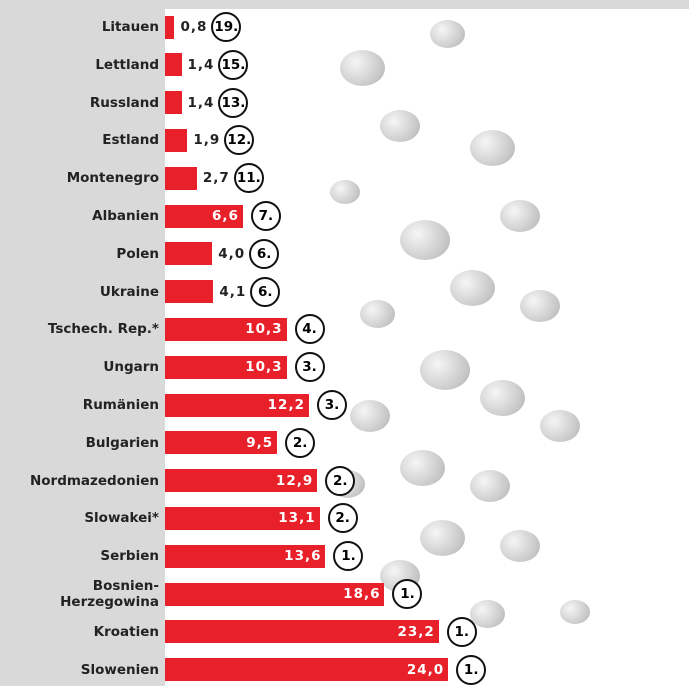 The image size is (689, 686). What do you see at coordinates (137, 253) in the screenshot?
I see `category-label: Polen` at bounding box center [137, 253].